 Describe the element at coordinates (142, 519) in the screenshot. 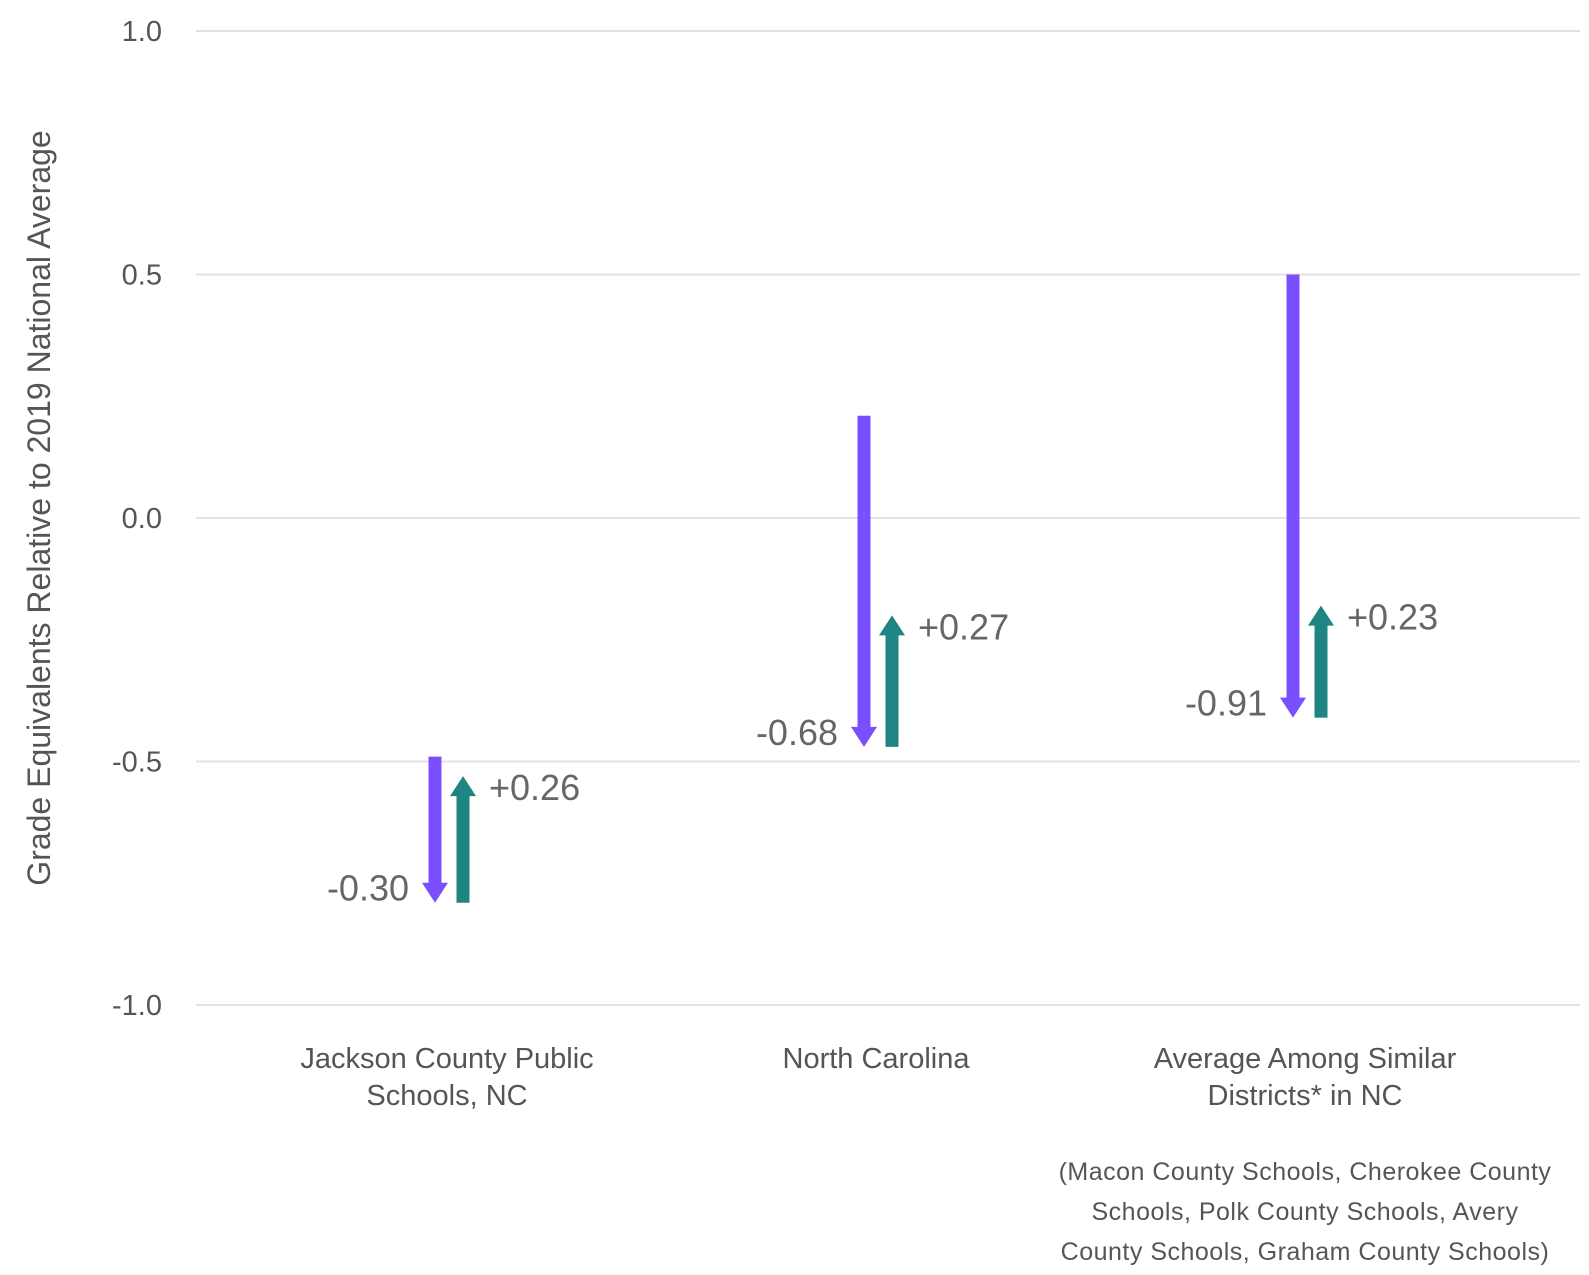

I see `y-tick-label: 0.0` at that location.